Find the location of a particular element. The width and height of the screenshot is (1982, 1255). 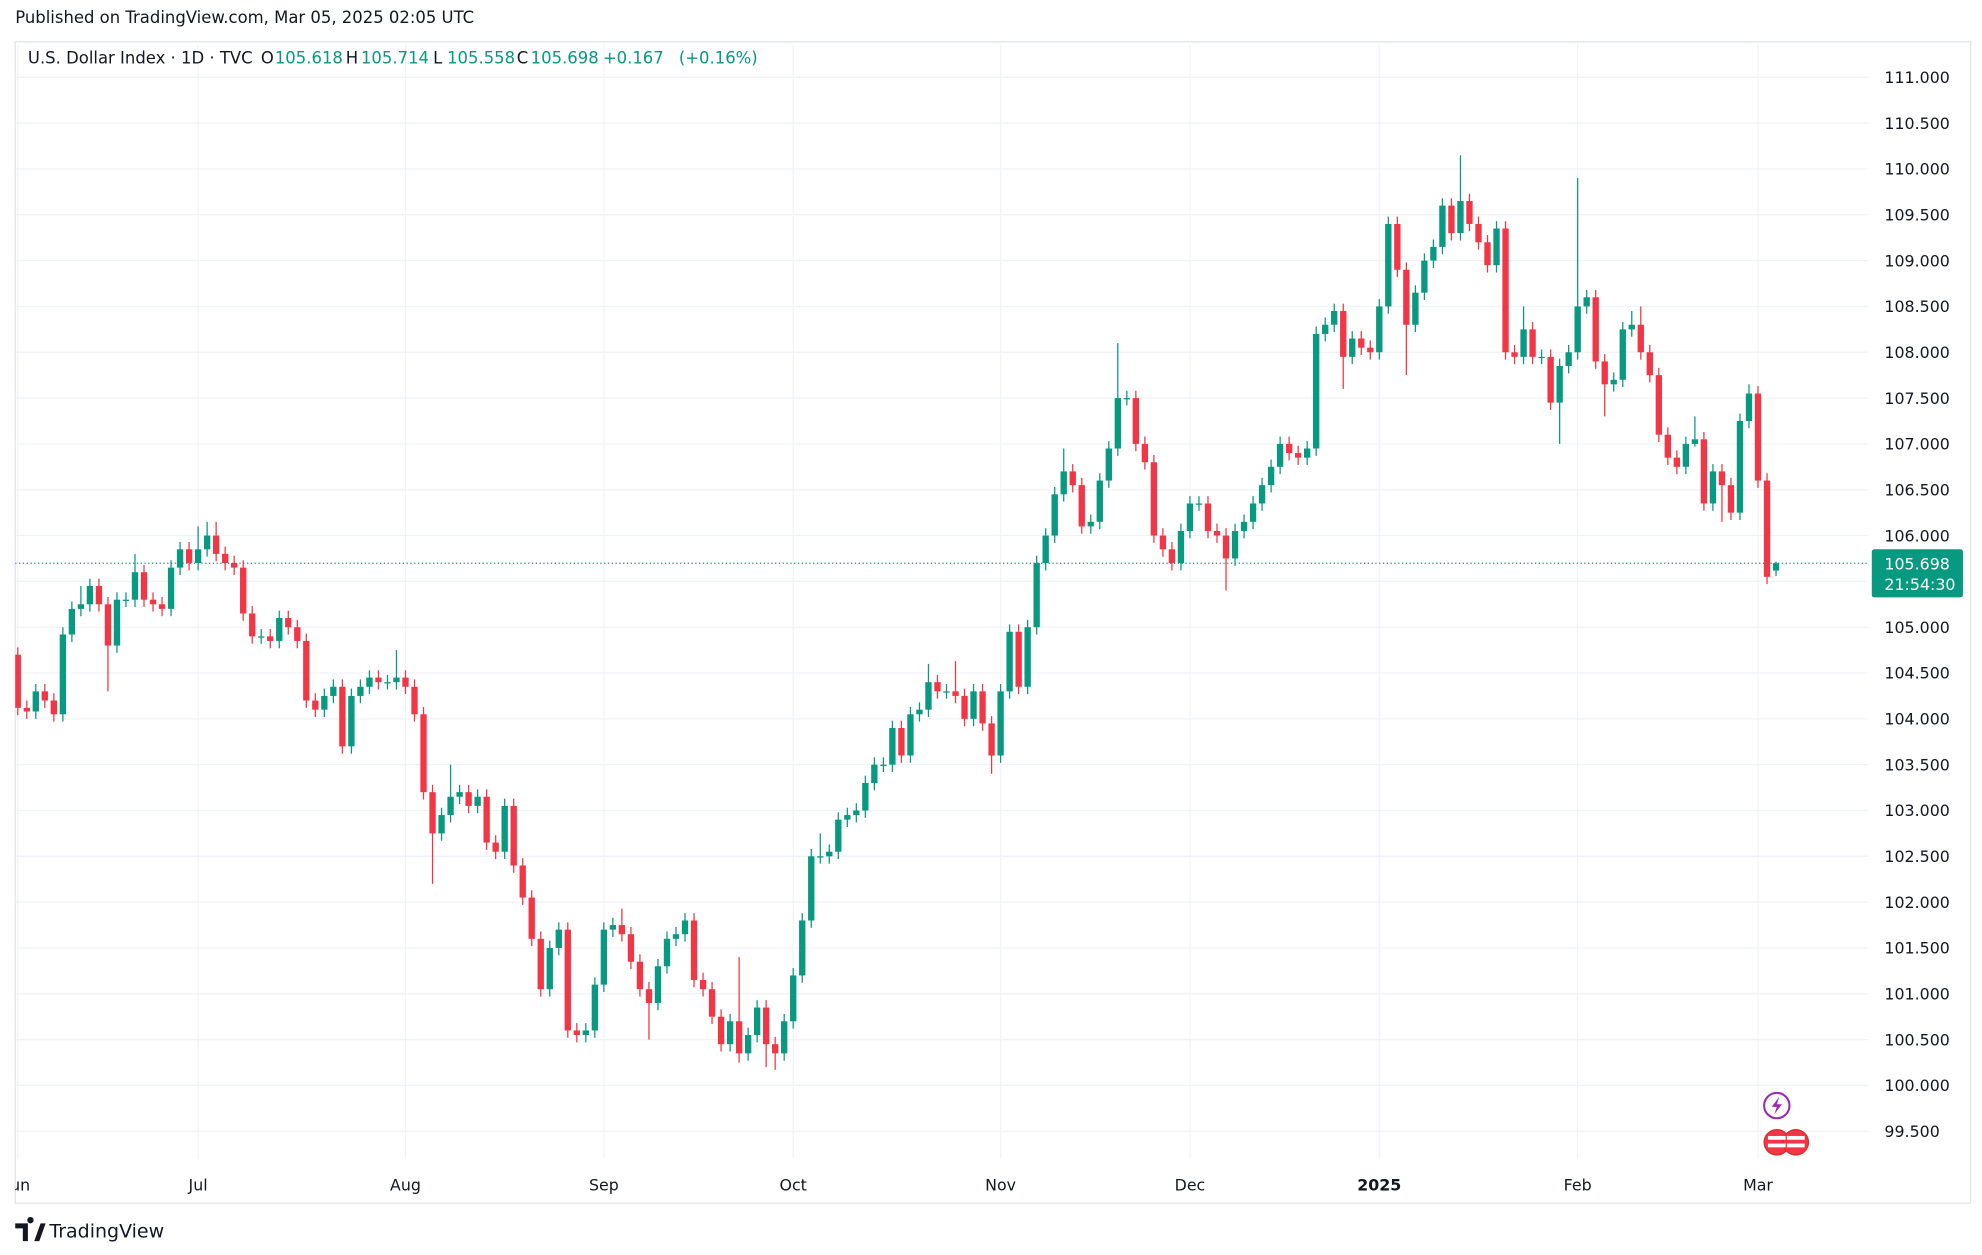

symbol-title: U.S. Dollar Index · 1D · TVC is located at coordinates (140, 57).